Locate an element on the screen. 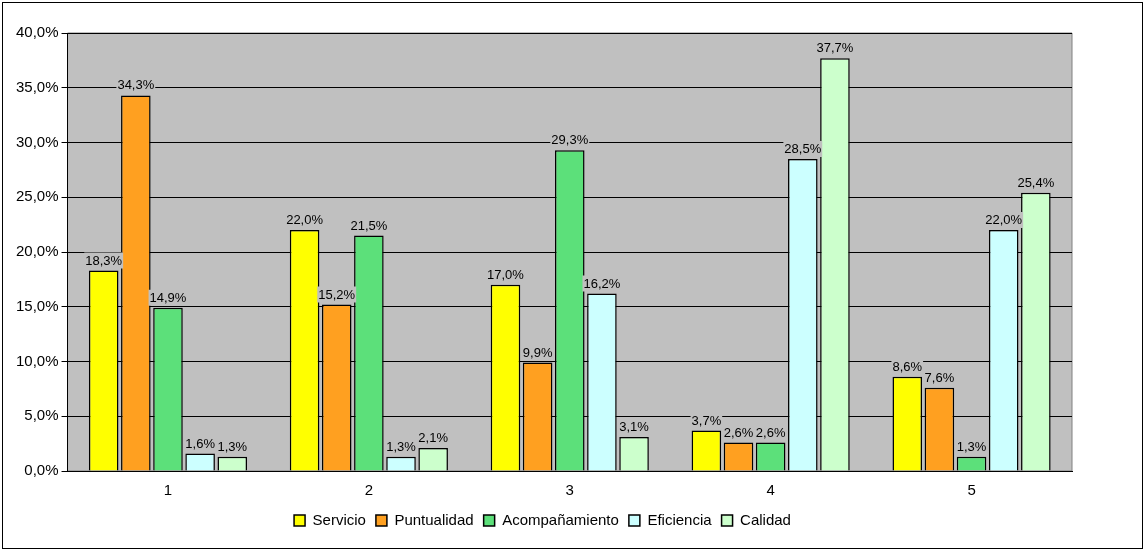  y-tick-label: 5,0% is located at coordinates (41, 415).